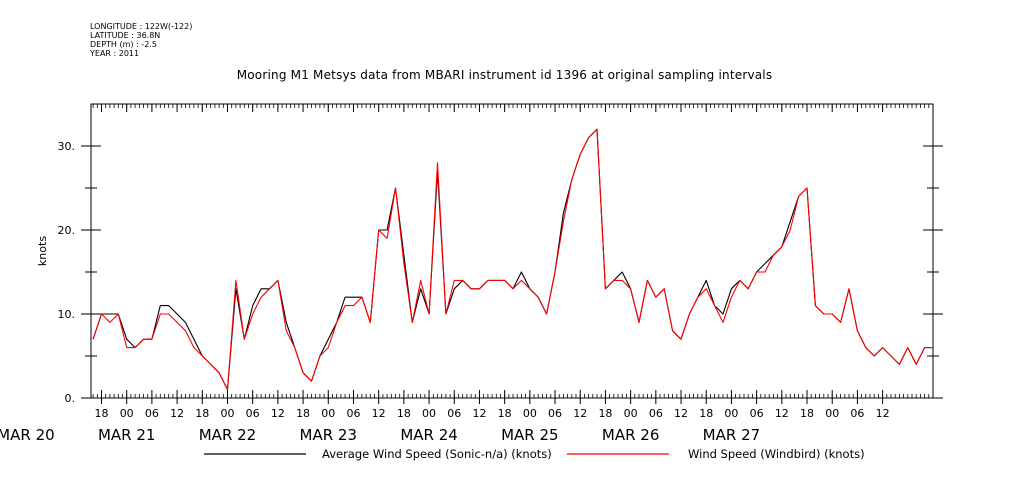 This screenshot has height=504, width=1009. Describe the element at coordinates (126, 435) in the screenshot. I see `x-date-label: MAR 21` at that location.